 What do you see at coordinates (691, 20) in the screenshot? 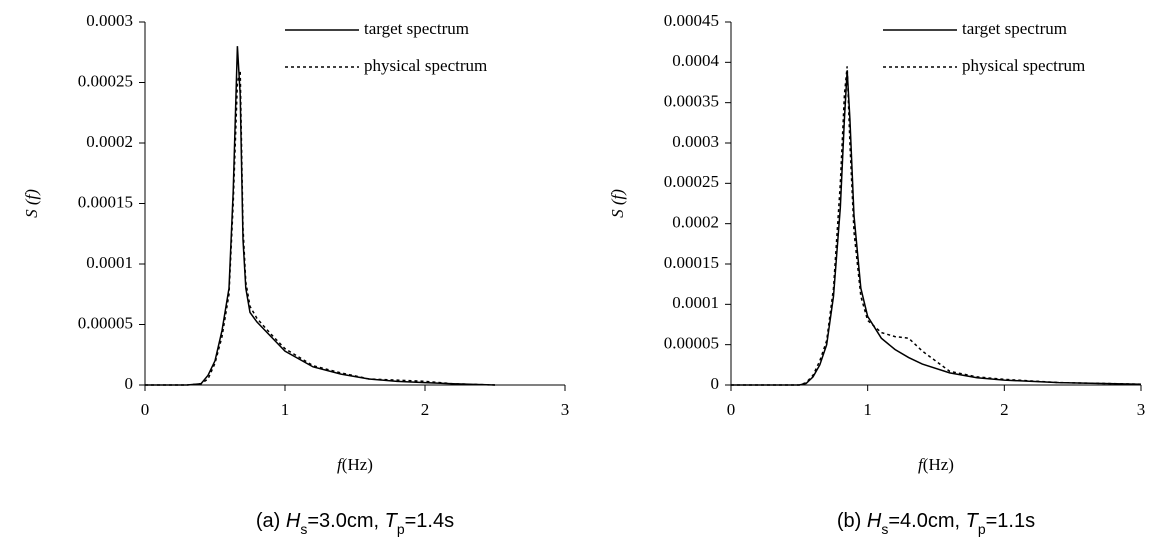
I see `y-tick-label: 0.00045` at bounding box center [691, 20].